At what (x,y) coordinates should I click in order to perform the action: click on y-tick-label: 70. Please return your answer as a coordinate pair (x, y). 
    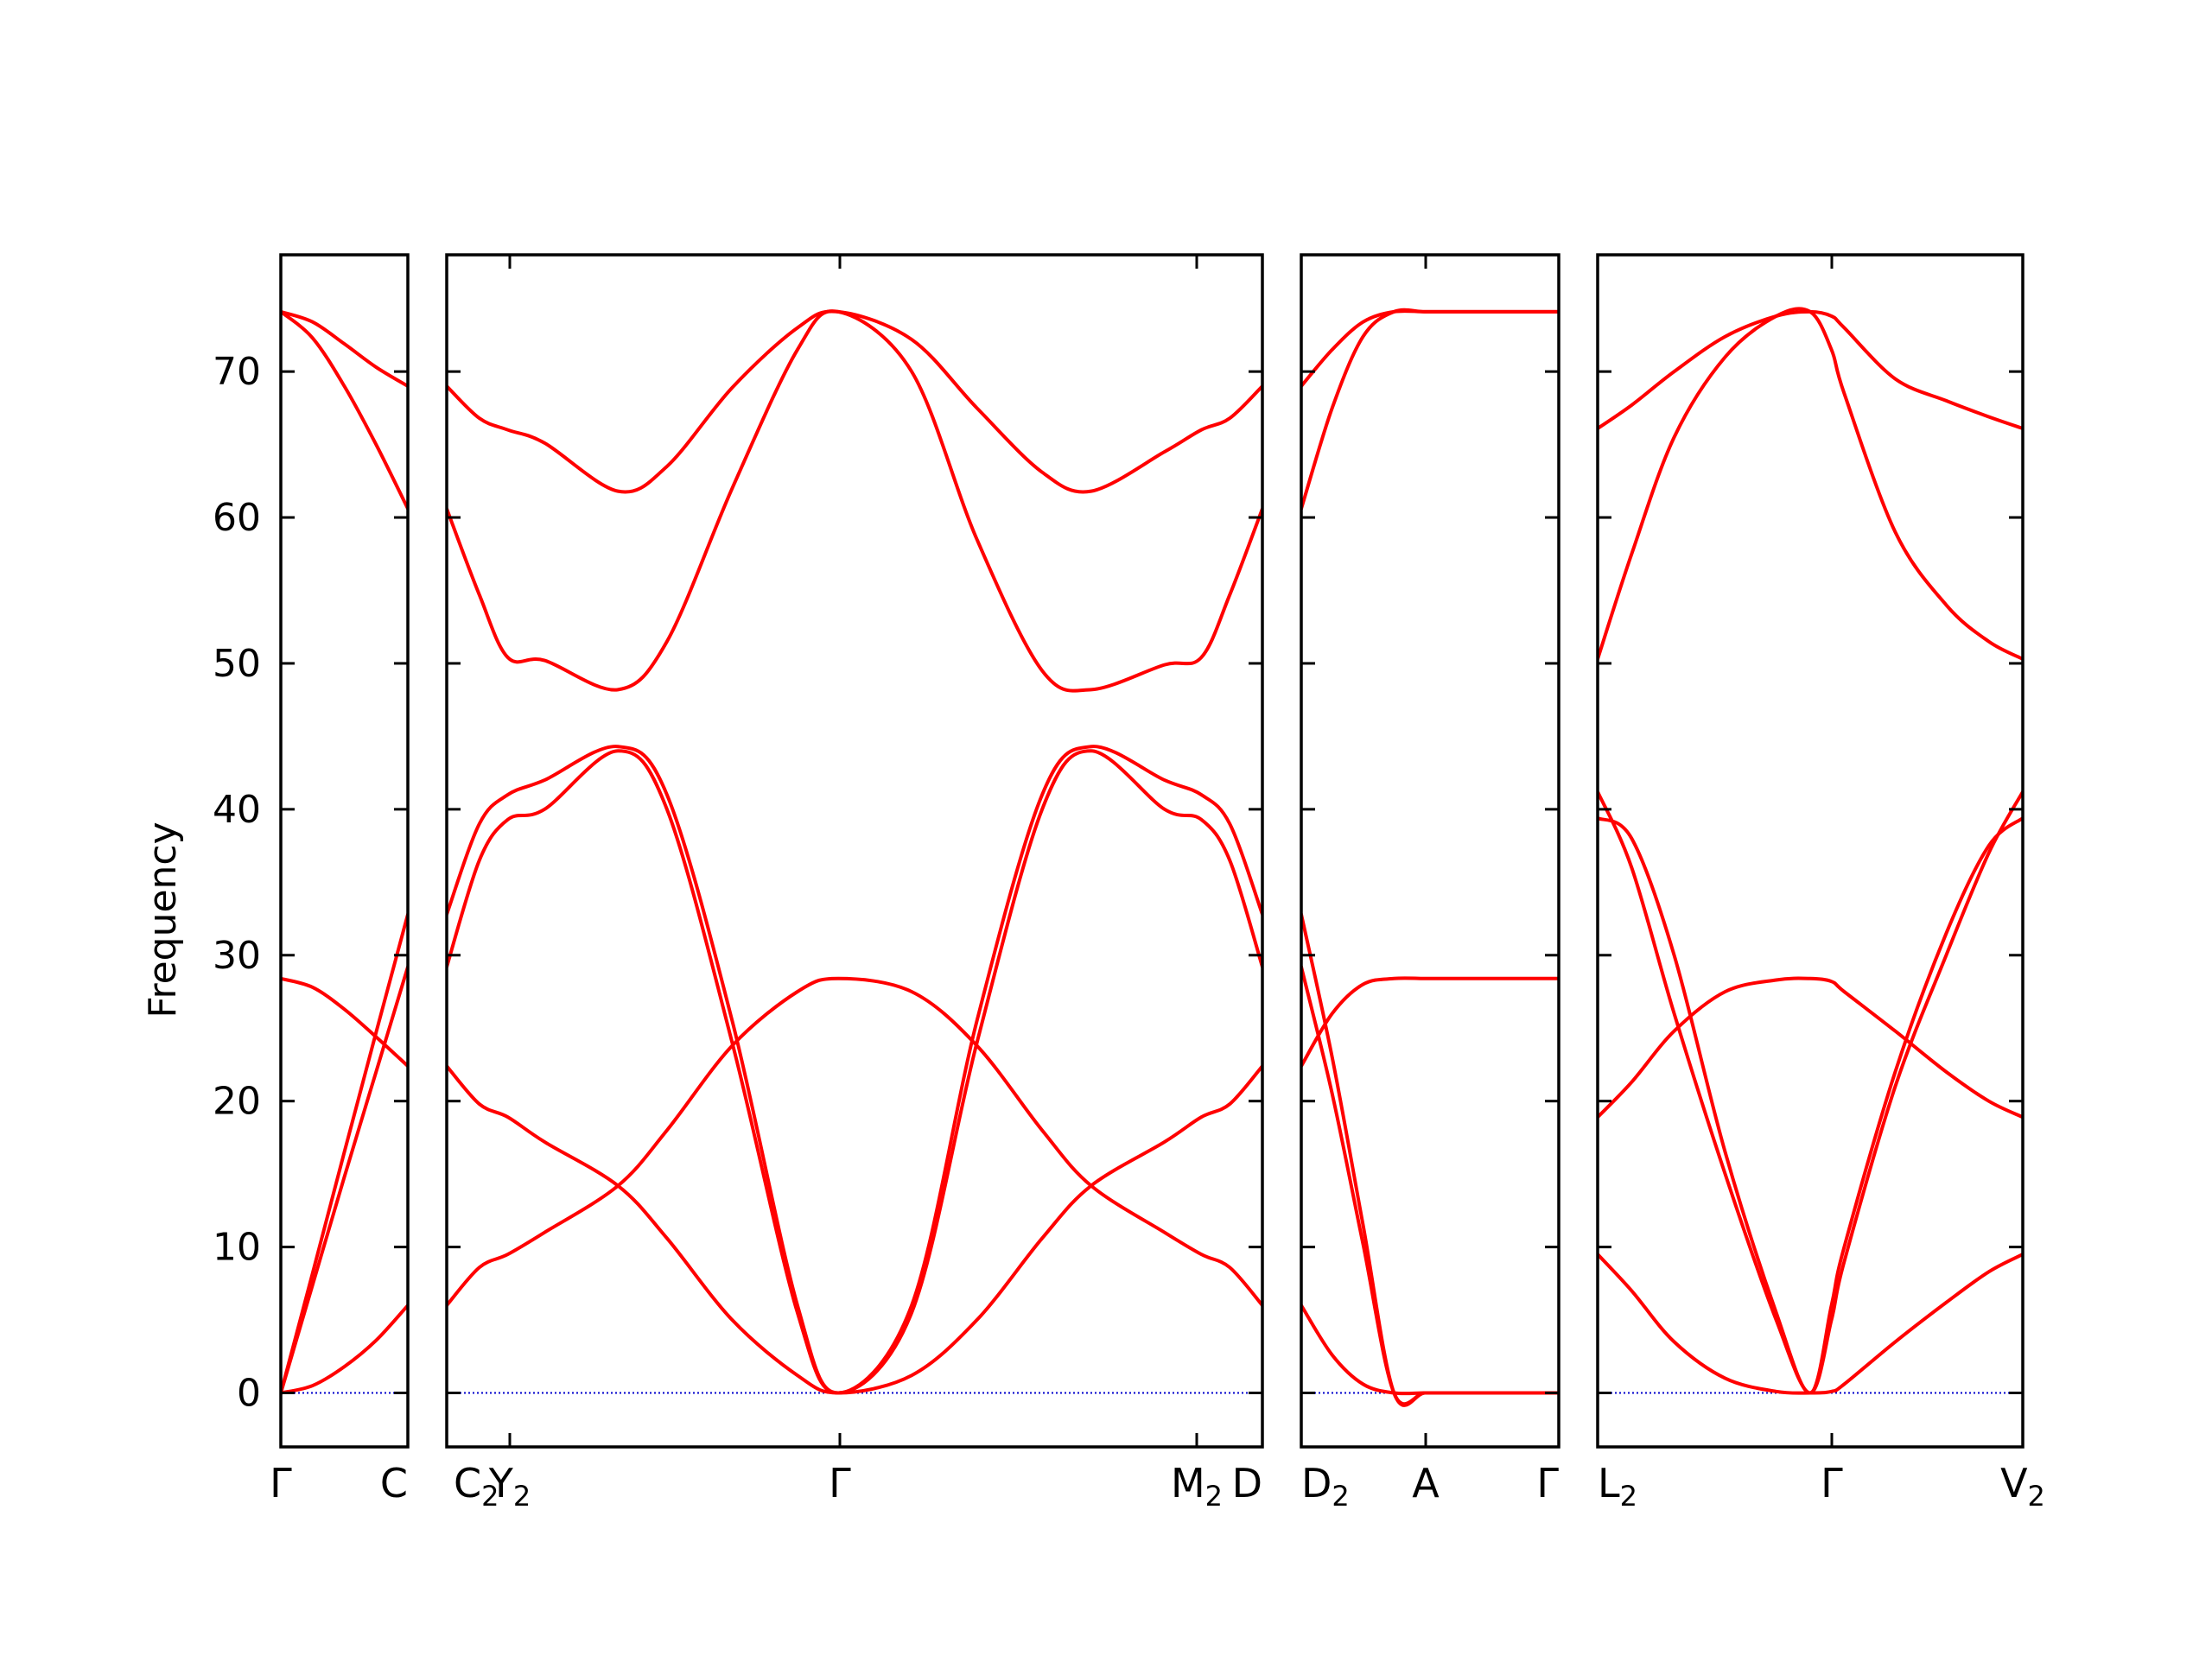
    Looking at the image, I should click on (237, 372).